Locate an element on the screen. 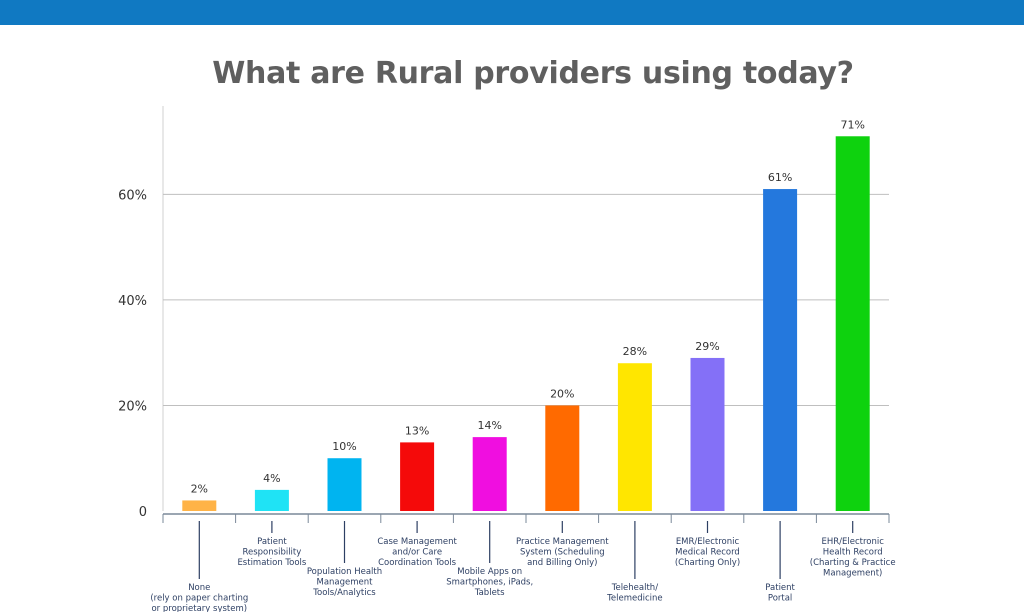 Image resolution: width=1024 pixels, height=612 pixels. bar-value-label: 4% is located at coordinates (271, 478).